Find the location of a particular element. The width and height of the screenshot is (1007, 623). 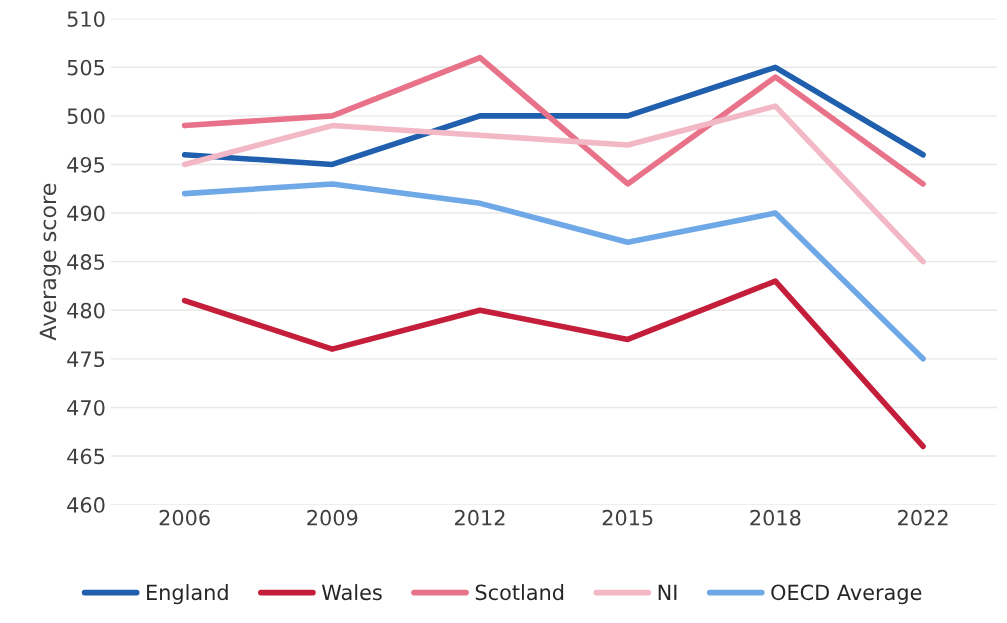

legend-label: Scotland is located at coordinates (519, 592).